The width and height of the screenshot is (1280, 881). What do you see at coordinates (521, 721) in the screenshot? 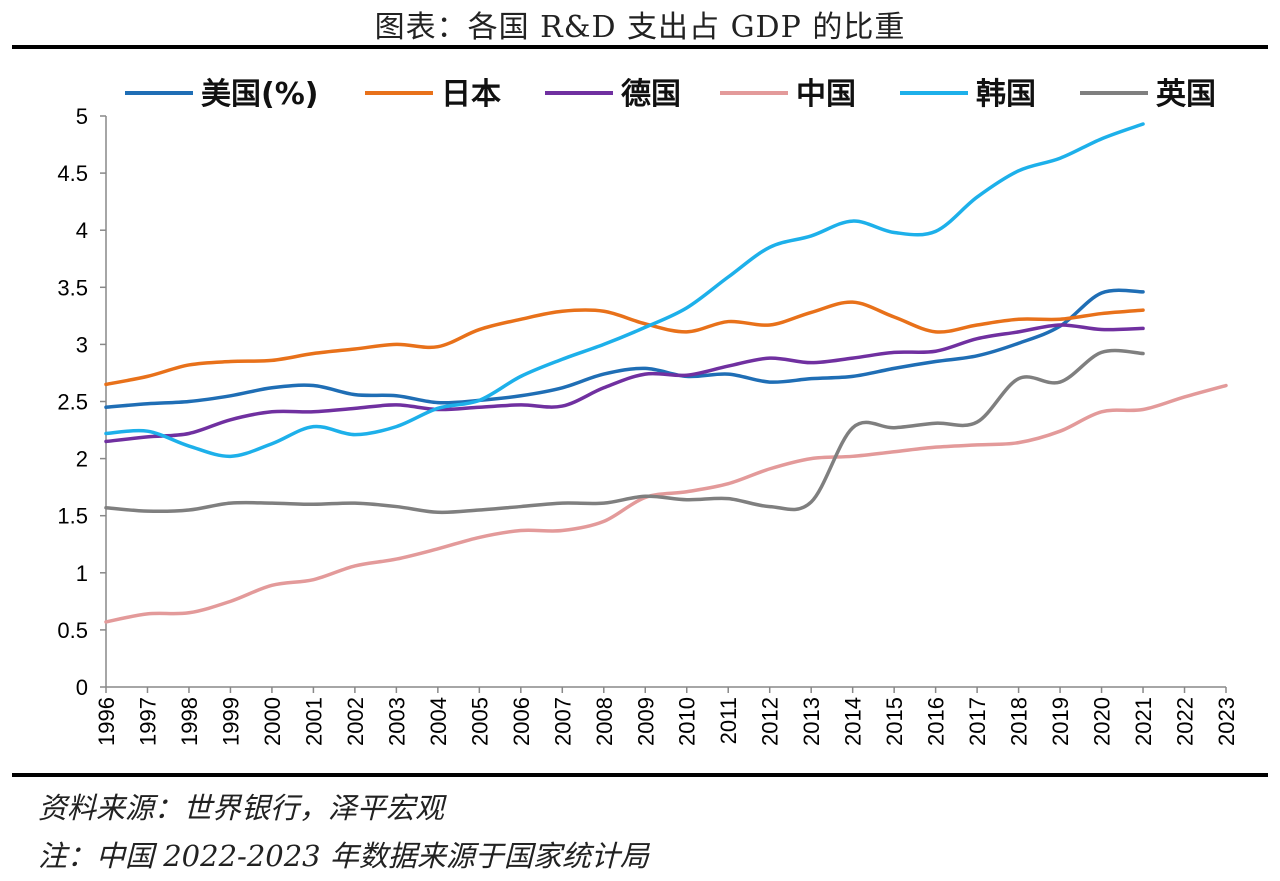
I see `x-tick-label: 2006` at bounding box center [521, 721].